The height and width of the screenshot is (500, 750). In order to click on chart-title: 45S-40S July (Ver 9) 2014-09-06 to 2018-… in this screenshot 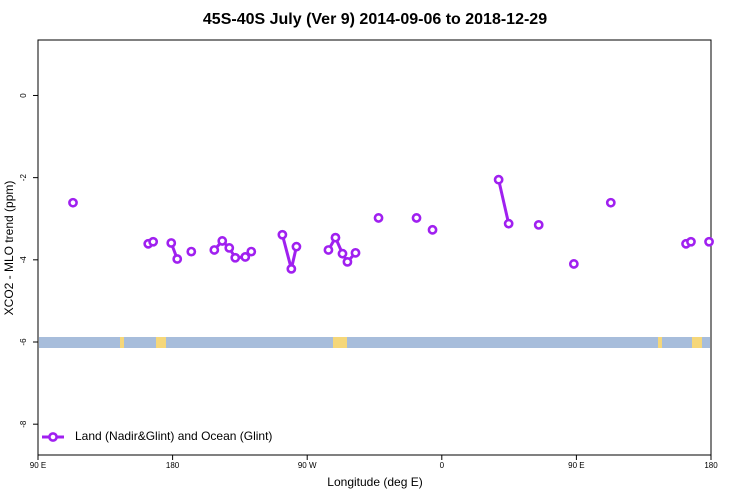, I will do `click(375, 19)`.